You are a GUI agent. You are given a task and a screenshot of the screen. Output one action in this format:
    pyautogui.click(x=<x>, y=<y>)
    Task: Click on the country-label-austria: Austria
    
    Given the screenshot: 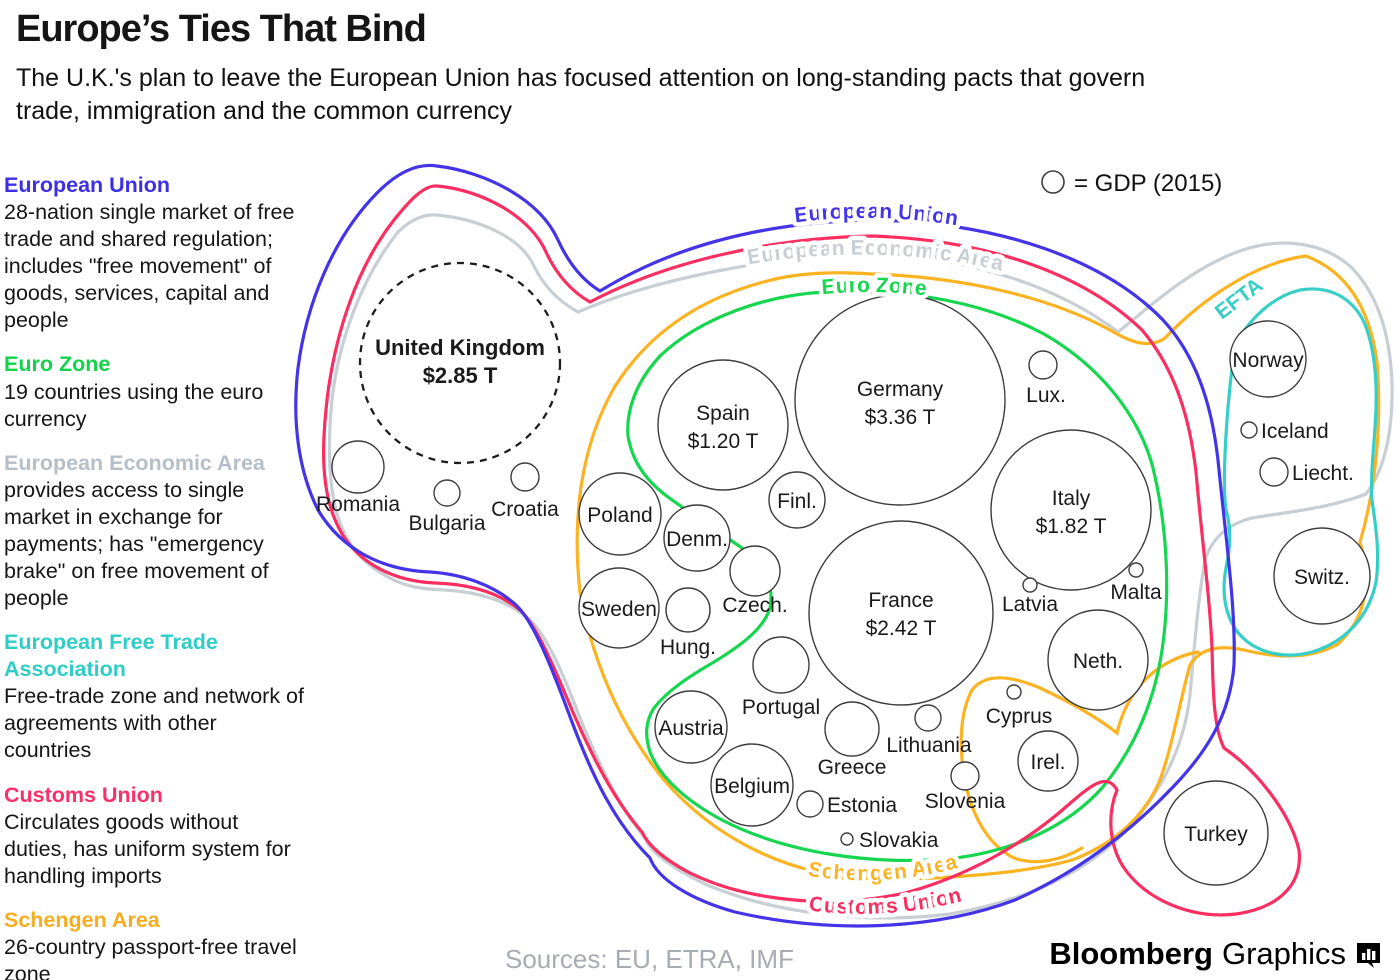 What is the action you would take?
    pyautogui.click(x=691, y=728)
    